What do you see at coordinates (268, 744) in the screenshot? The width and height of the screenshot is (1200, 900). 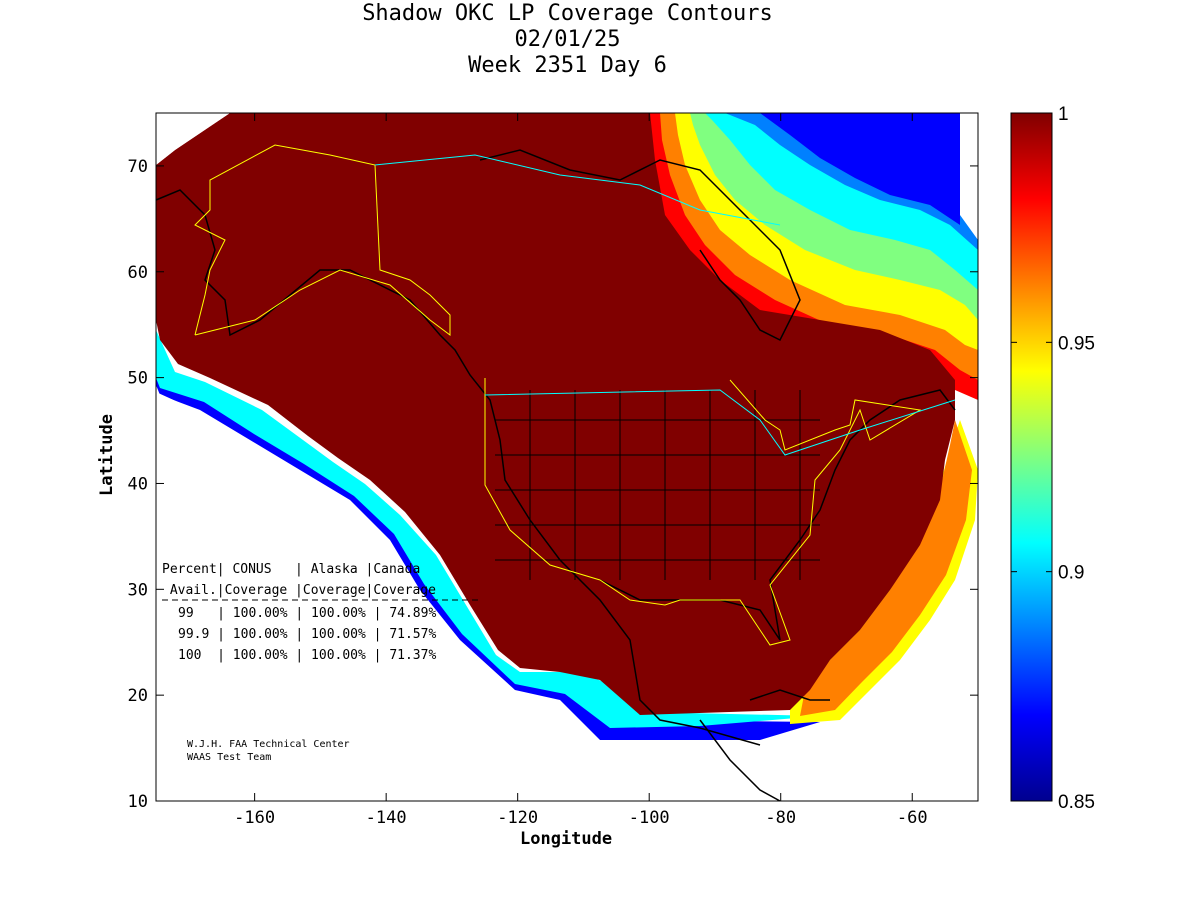 I see `credit-text: W.J.H. FAA Technical Center` at bounding box center [268, 744].